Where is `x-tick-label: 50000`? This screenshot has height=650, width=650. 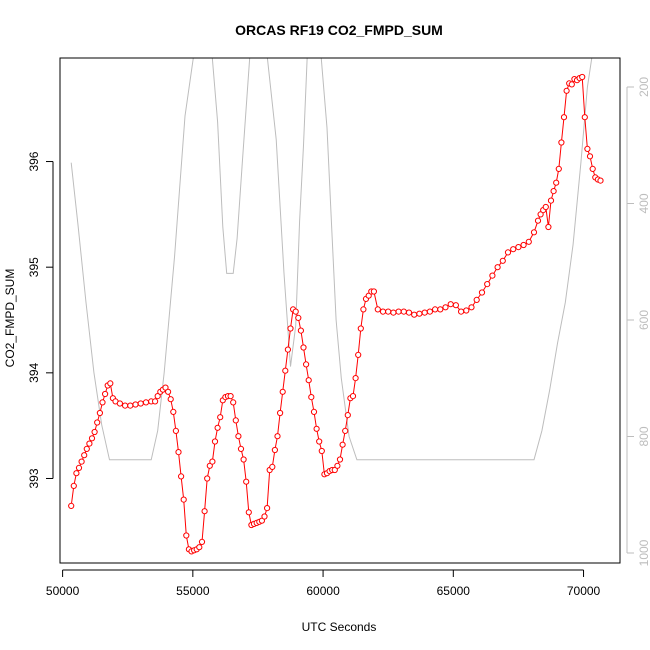
x-tick-label: 50000 is located at coordinates (63, 591).